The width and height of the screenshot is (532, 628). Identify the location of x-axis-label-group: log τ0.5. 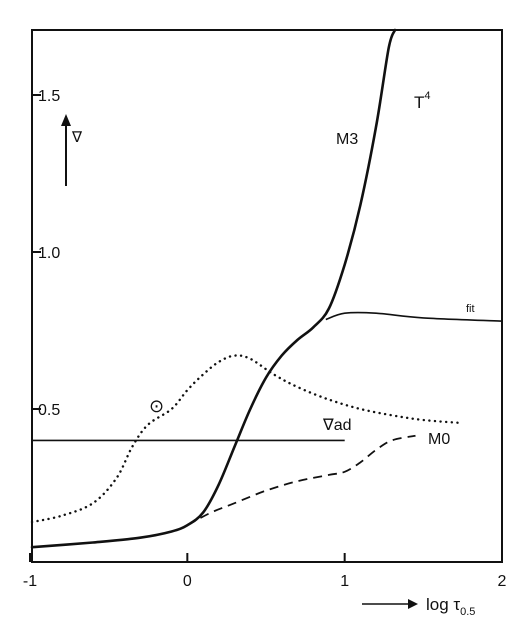
(418, 606).